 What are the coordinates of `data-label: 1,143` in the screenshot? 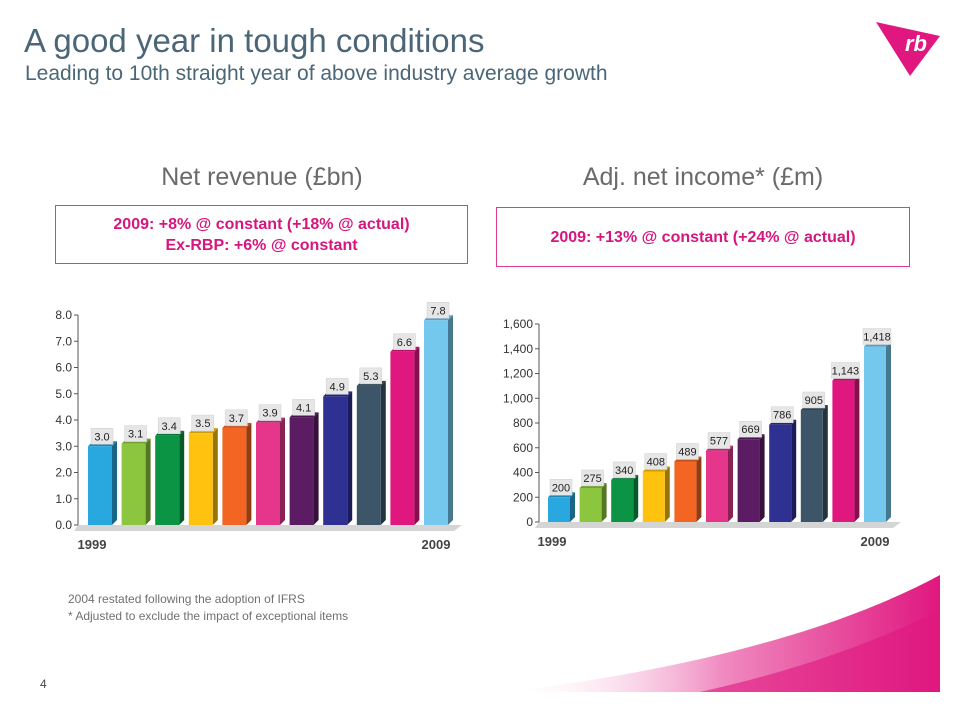 It's located at (846, 372).